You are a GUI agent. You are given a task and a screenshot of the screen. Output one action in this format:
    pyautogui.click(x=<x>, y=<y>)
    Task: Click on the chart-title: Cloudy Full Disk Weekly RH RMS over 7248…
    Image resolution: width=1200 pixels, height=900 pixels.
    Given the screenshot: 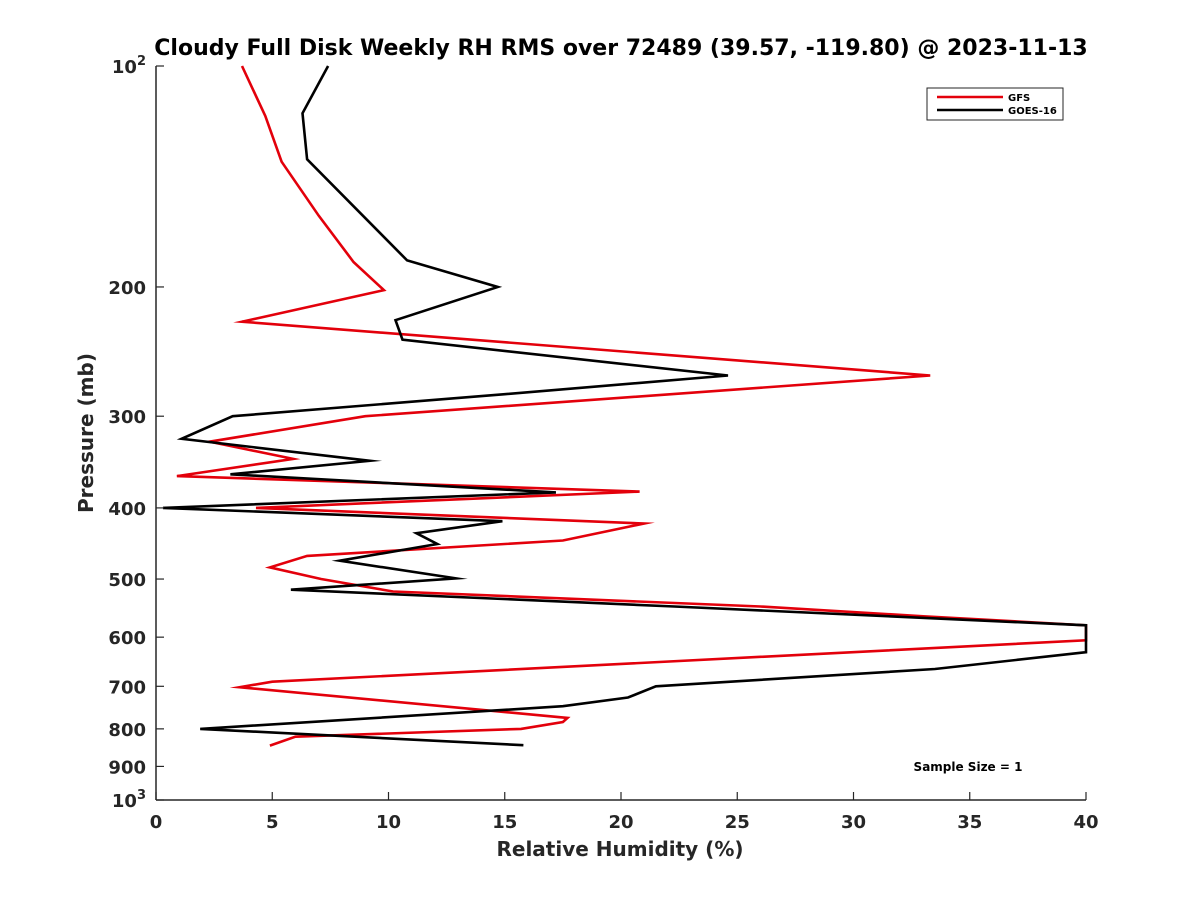 What is the action you would take?
    pyautogui.click(x=620, y=48)
    